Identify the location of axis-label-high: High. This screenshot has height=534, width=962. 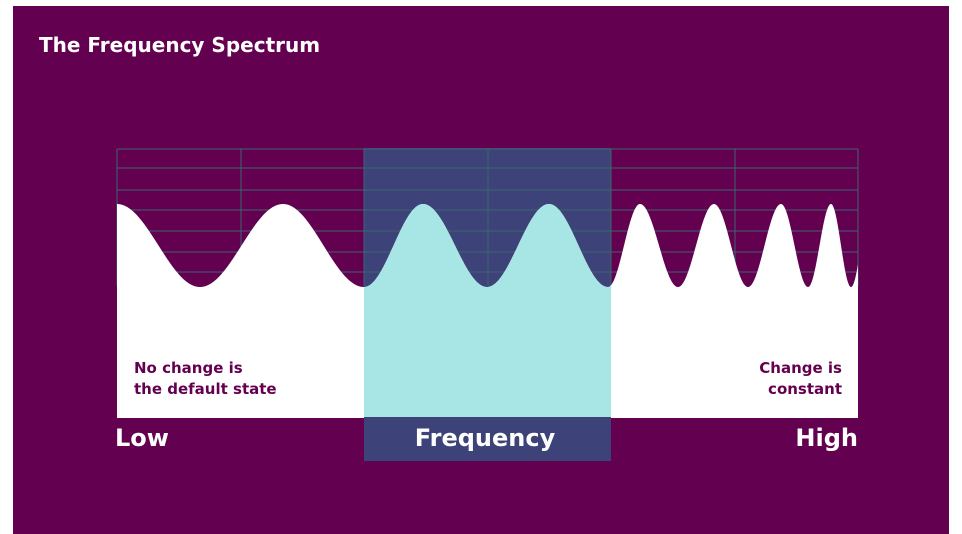
(826, 438).